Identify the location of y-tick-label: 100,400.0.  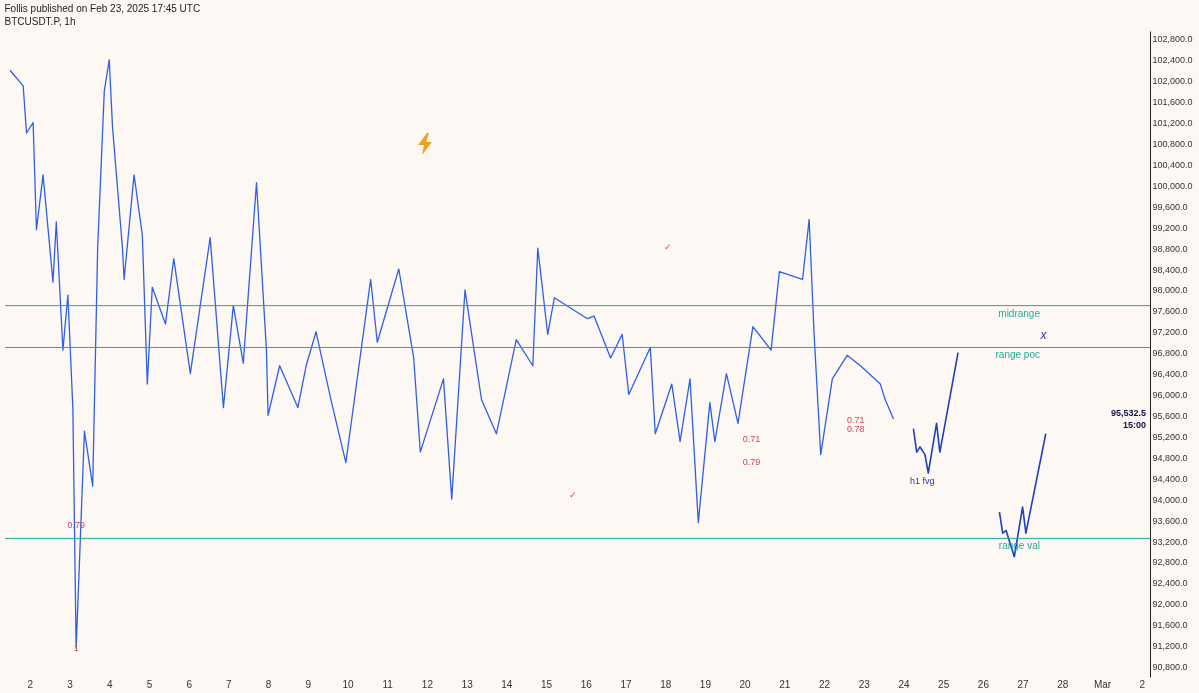
(1172, 164).